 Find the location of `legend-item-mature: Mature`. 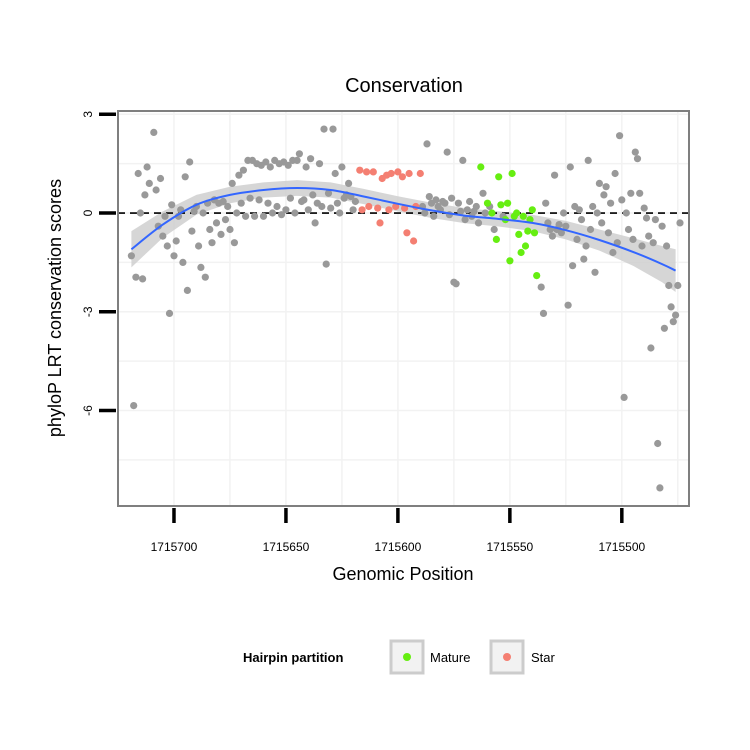

legend-item-mature: Mature is located at coordinates (429, 657).